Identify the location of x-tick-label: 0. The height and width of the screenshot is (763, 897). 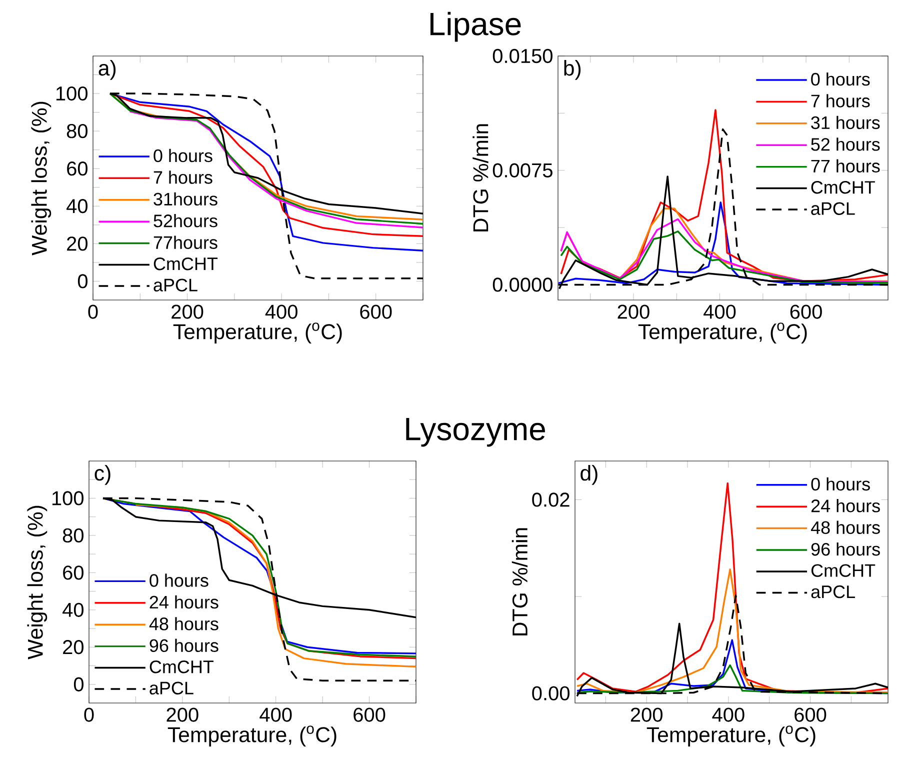
(93, 311).